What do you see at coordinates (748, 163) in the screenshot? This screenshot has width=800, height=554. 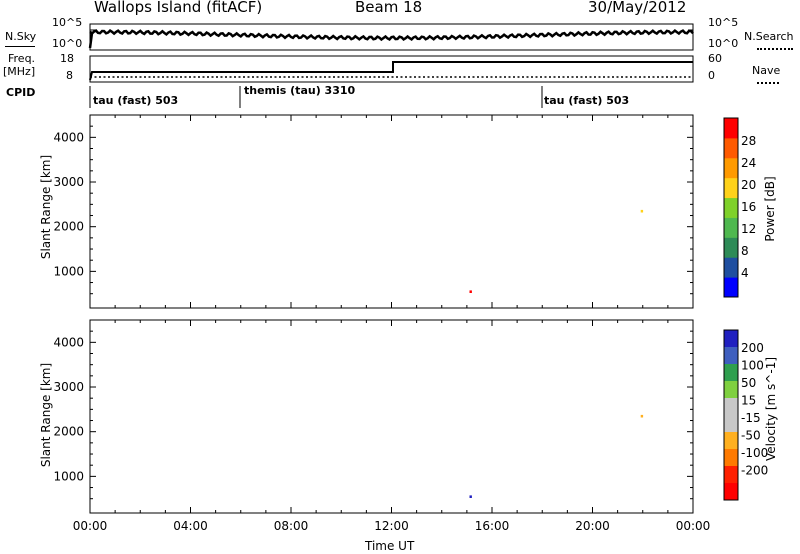 I see `power-colorbar-tick: 24` at bounding box center [748, 163].